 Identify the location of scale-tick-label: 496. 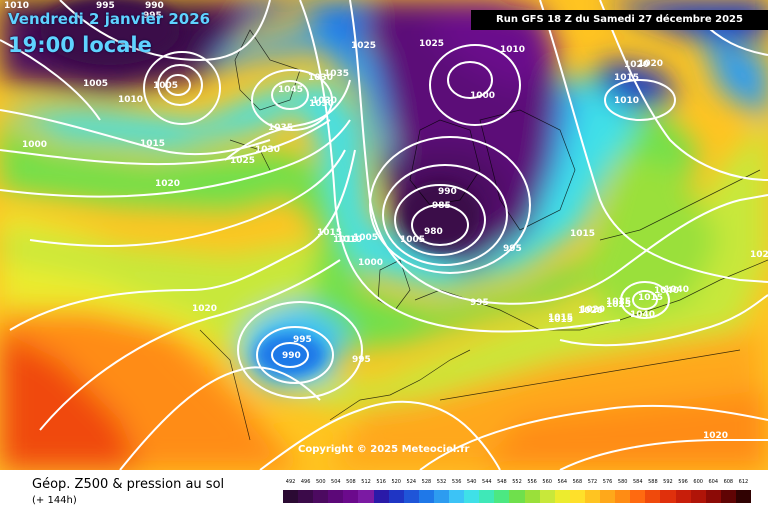
(305, 482).